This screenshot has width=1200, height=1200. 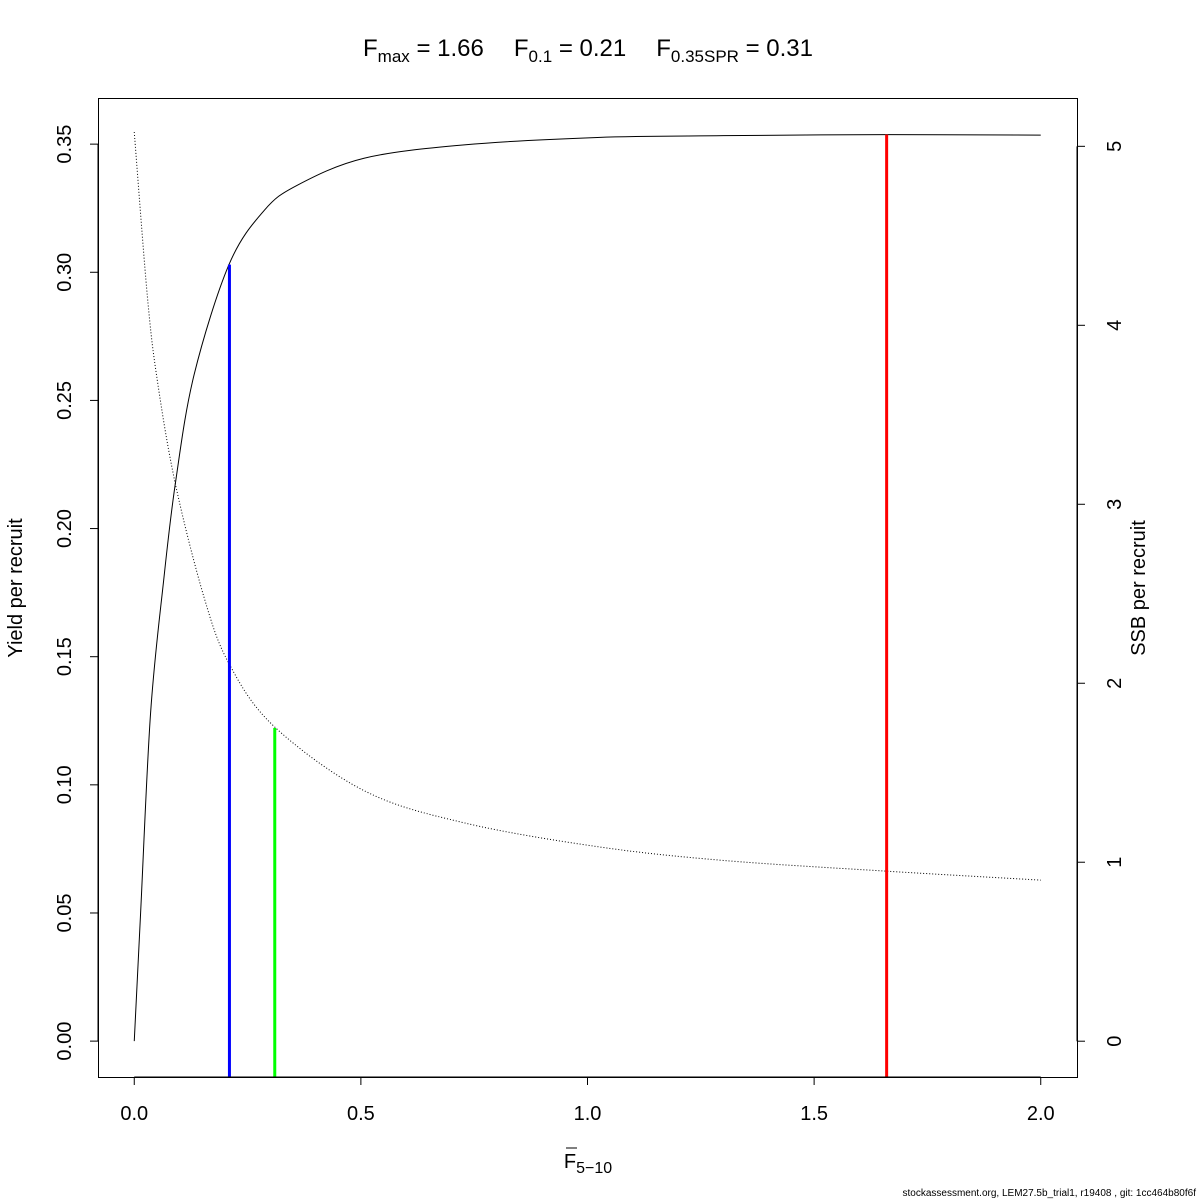 What do you see at coordinates (1115, 146) in the screenshot?
I see `y-right-tick-label: 5` at bounding box center [1115, 146].